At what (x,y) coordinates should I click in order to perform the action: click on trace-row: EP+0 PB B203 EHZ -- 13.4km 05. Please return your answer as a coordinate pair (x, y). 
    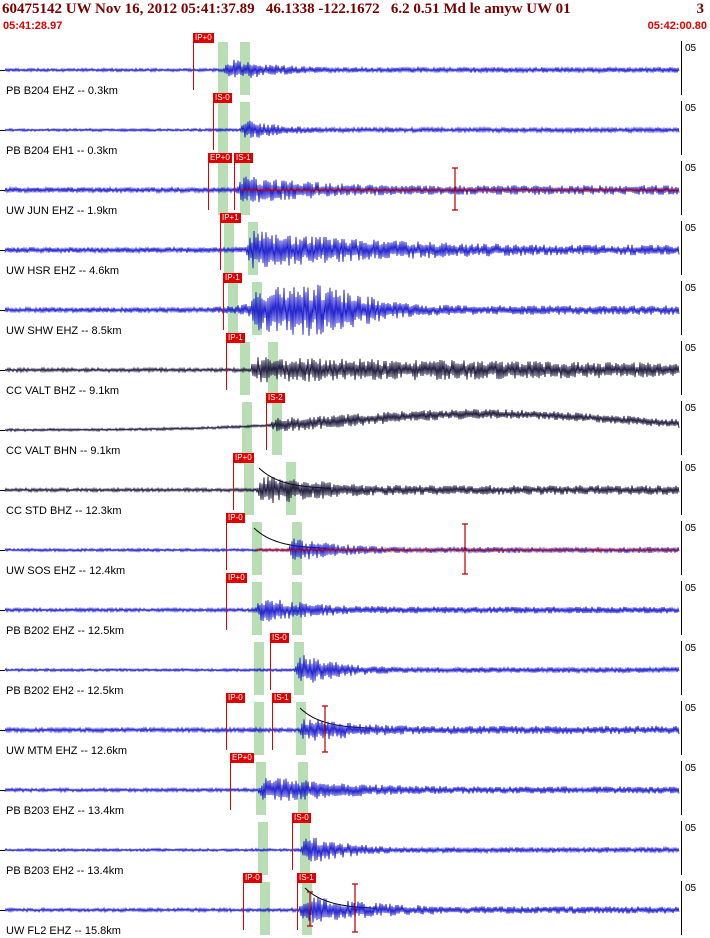
    Looking at the image, I should click on (355, 785).